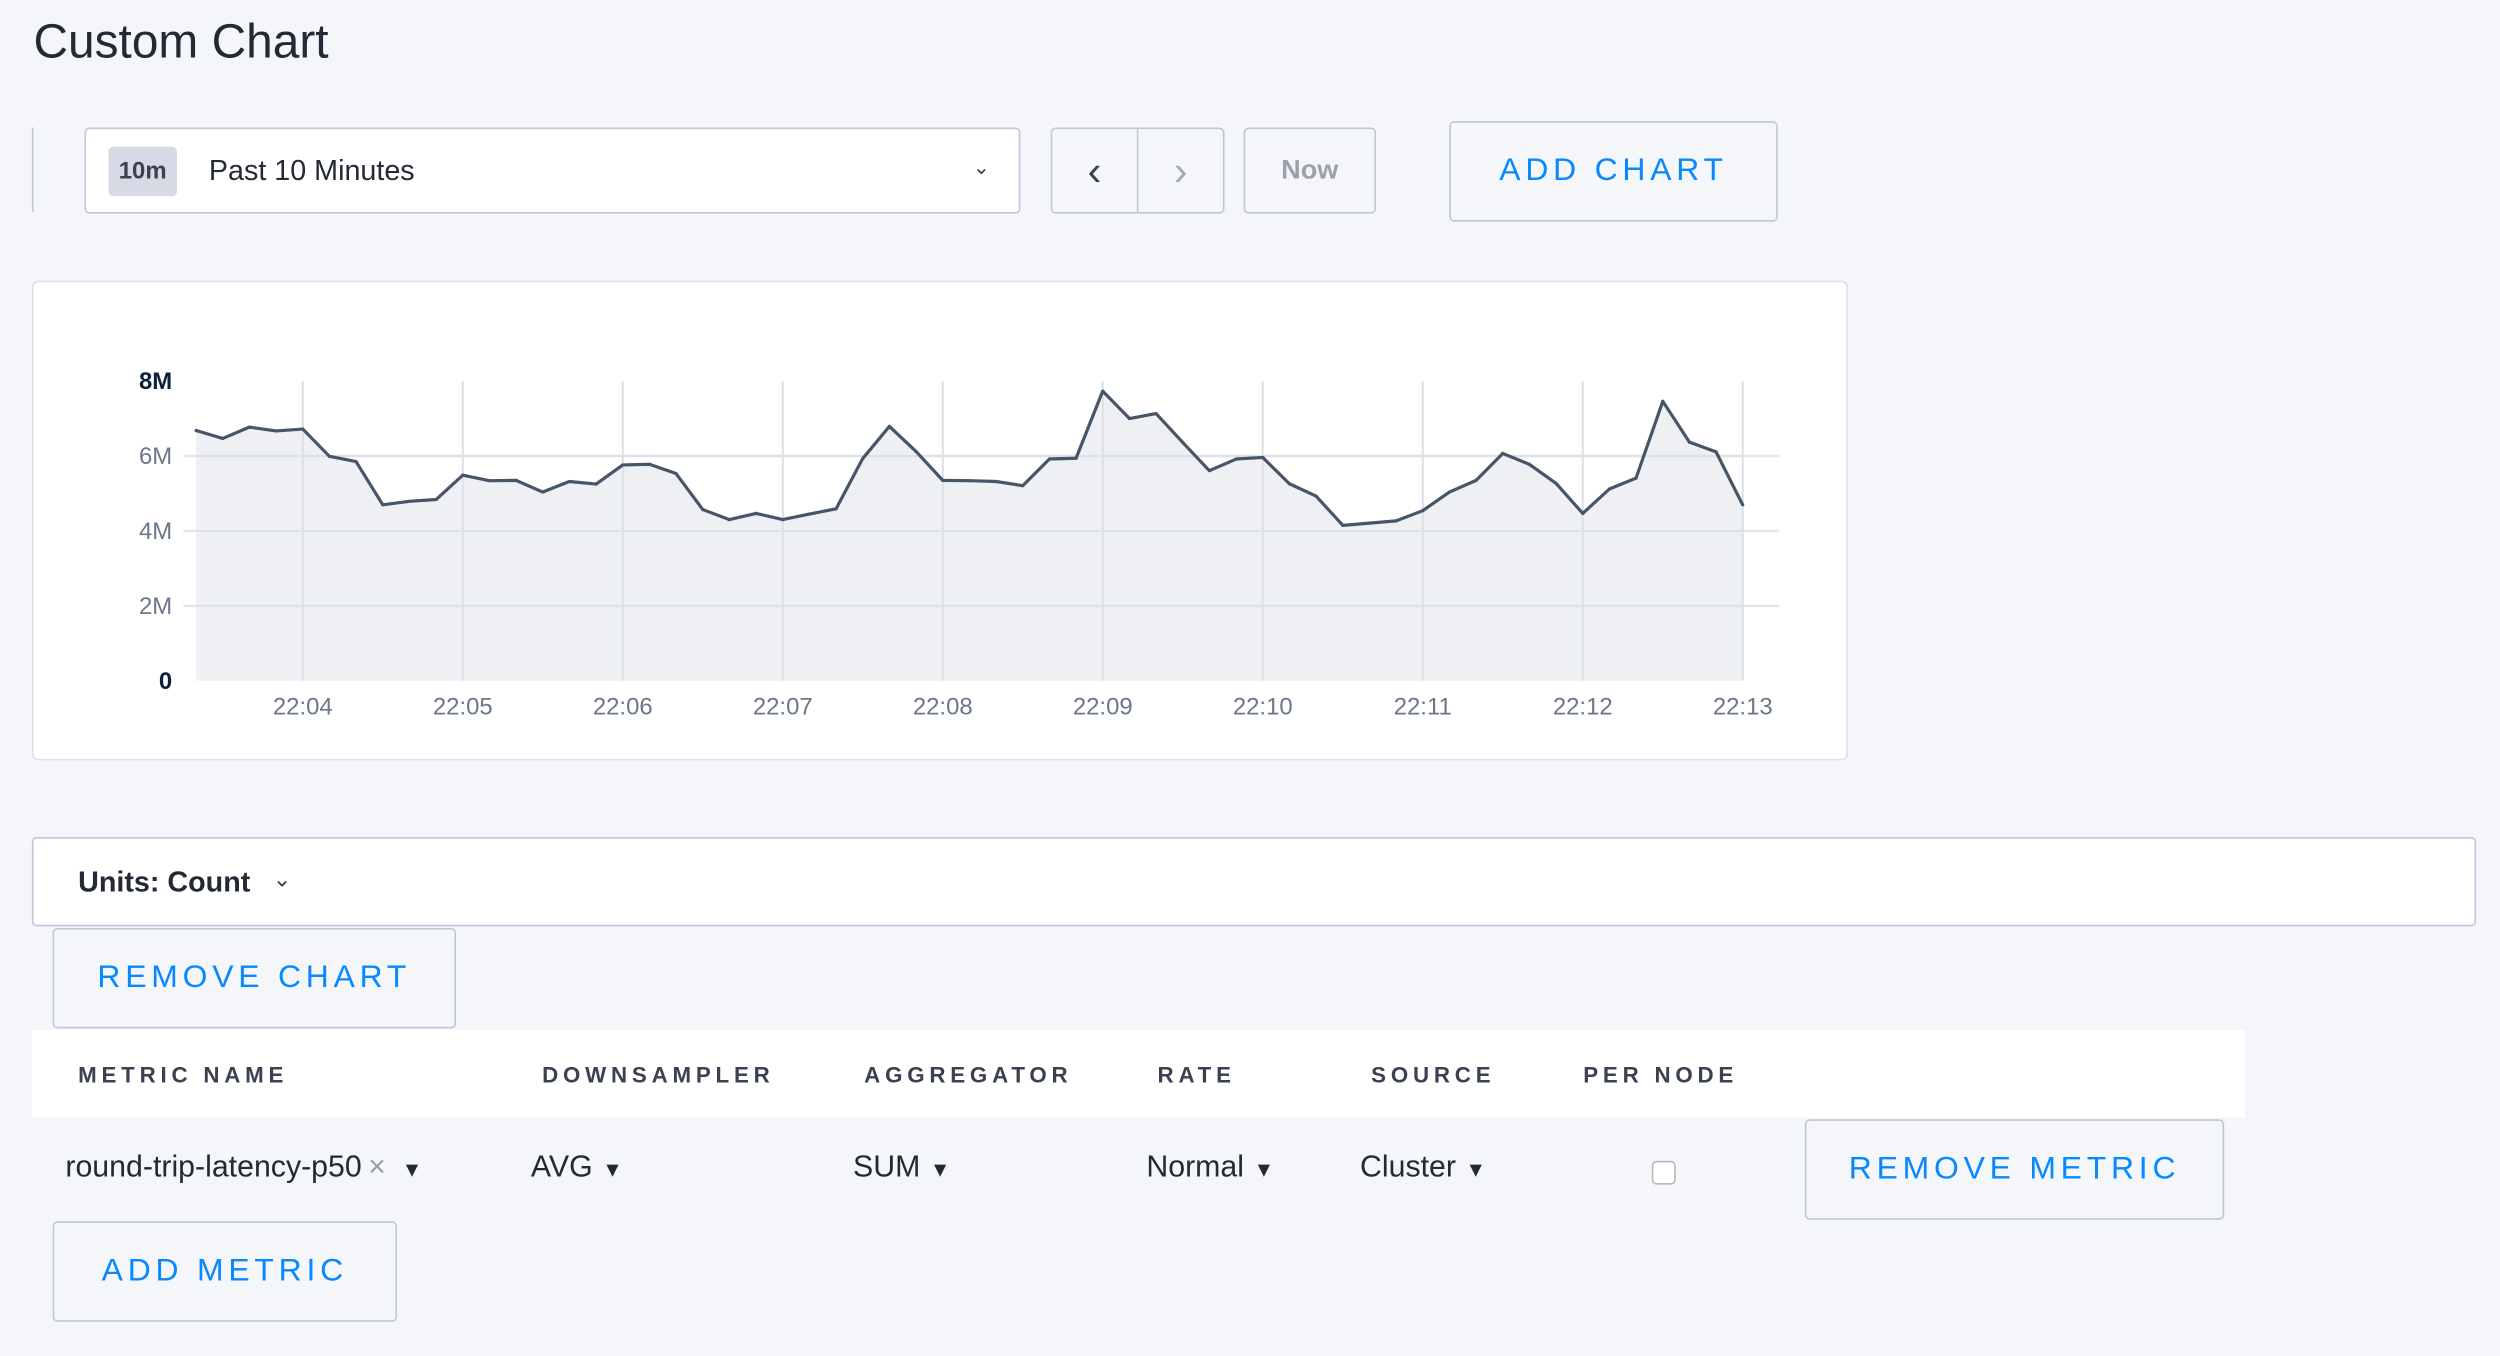 This screenshot has width=2500, height=1356. I want to click on x-tick-label: 22:07, so click(783, 706).